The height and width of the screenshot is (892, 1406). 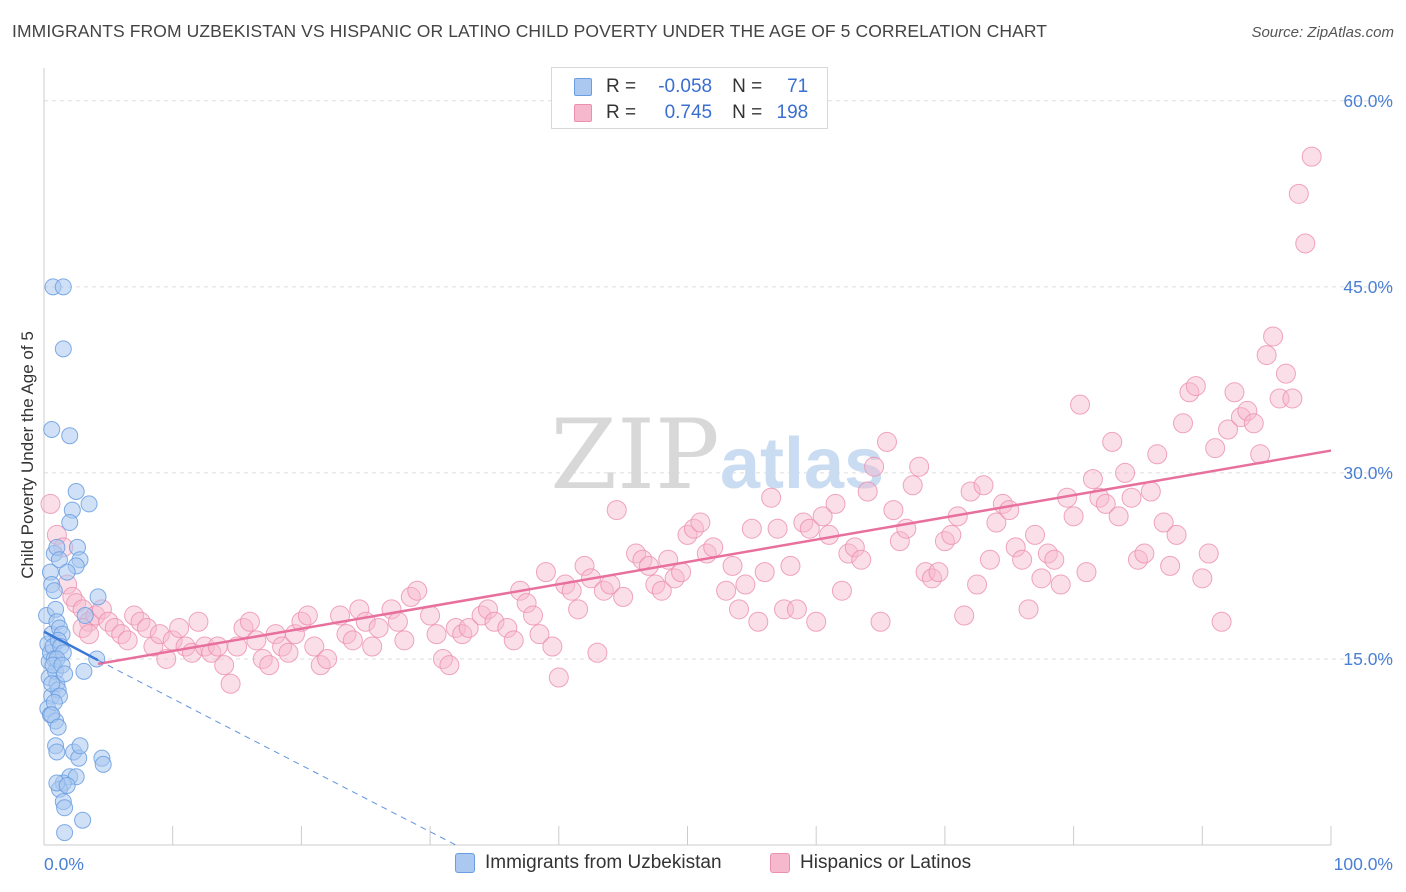 What do you see at coordinates (75, 560) in the screenshot?
I see `uzbekistan-points` at bounding box center [75, 560].